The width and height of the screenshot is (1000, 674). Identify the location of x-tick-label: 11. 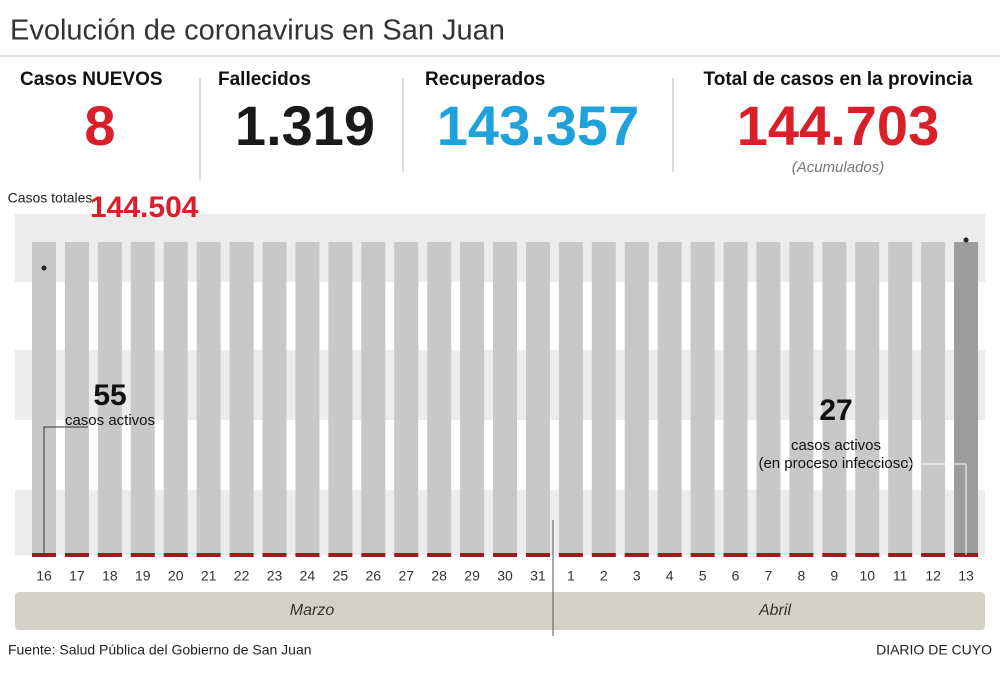
(900, 576).